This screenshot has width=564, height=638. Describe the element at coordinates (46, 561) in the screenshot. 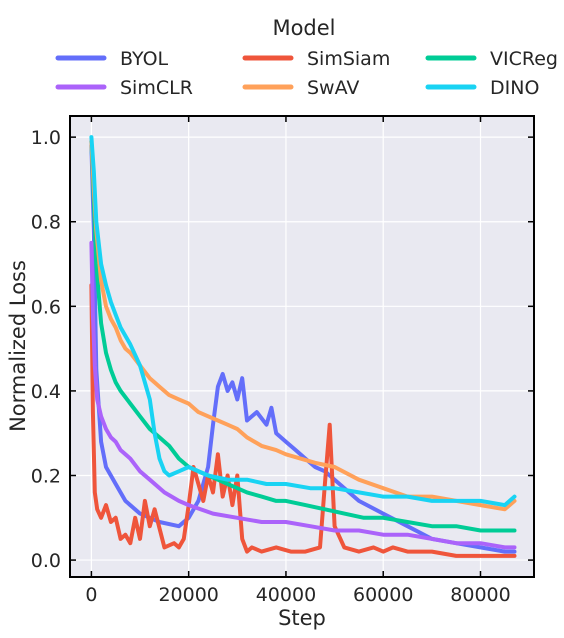

I see `y-tick-label: 0.0` at that location.